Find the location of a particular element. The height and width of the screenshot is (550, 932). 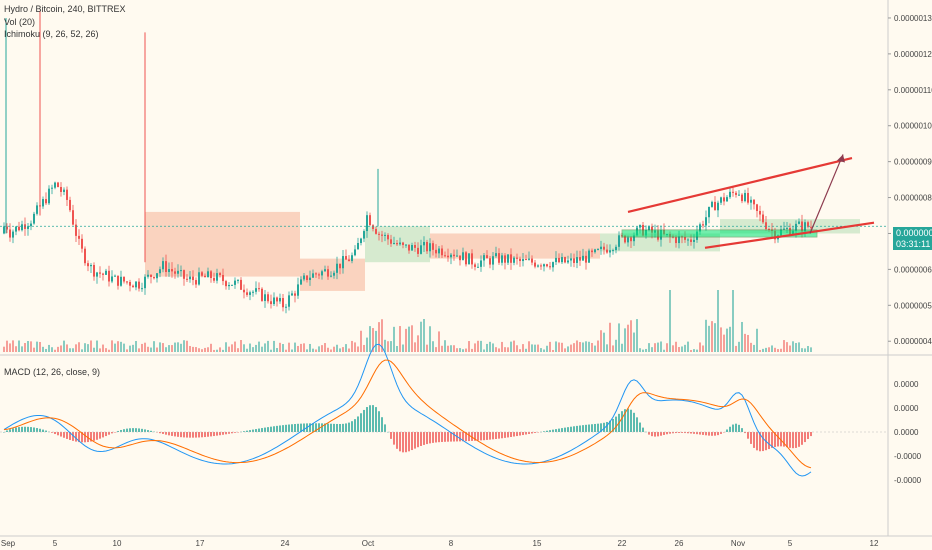

macd-tick-label: 0.0000 is located at coordinates (906, 432).